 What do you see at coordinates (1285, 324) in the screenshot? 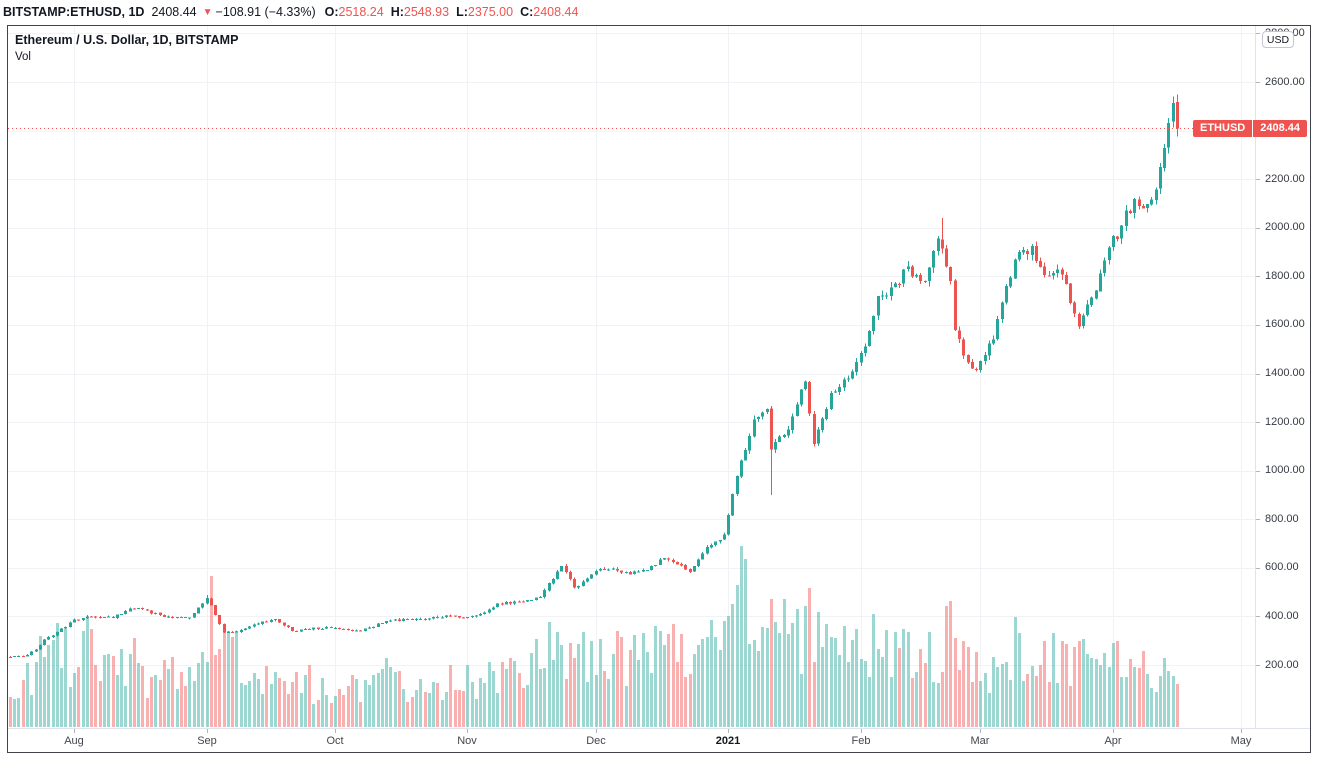
I see `price-axis-label: 1600.00` at bounding box center [1285, 324].